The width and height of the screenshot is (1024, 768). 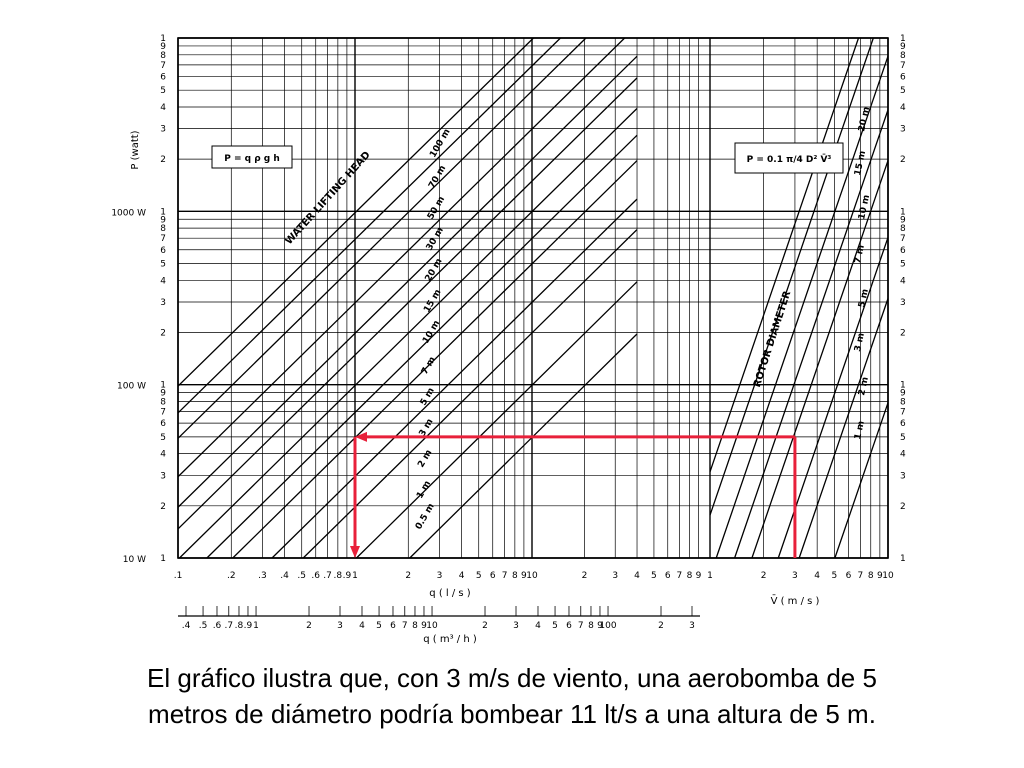 What do you see at coordinates (405, 626) in the screenshot?
I see `x-m3h-tick-label: 7` at bounding box center [405, 626].